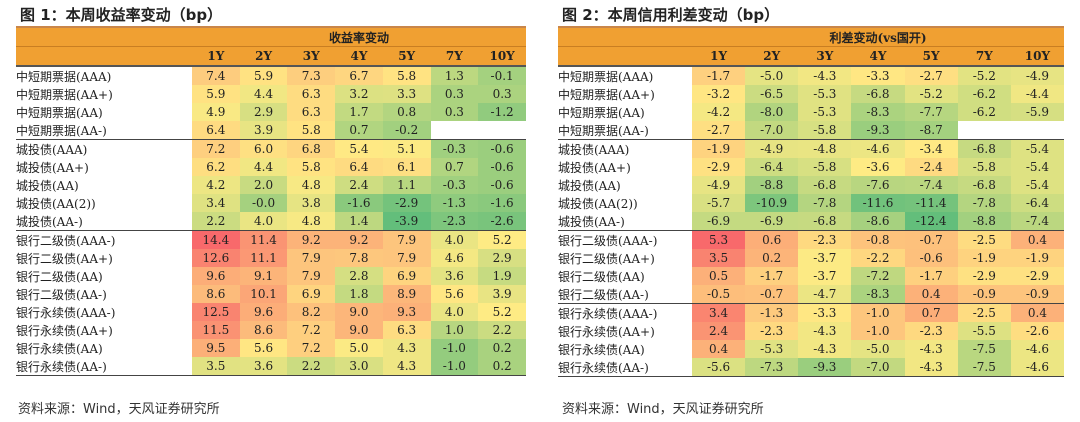  What do you see at coordinates (606, 94) in the screenshot?
I see `row-label: 中短期票据(AA+)` at bounding box center [606, 94].